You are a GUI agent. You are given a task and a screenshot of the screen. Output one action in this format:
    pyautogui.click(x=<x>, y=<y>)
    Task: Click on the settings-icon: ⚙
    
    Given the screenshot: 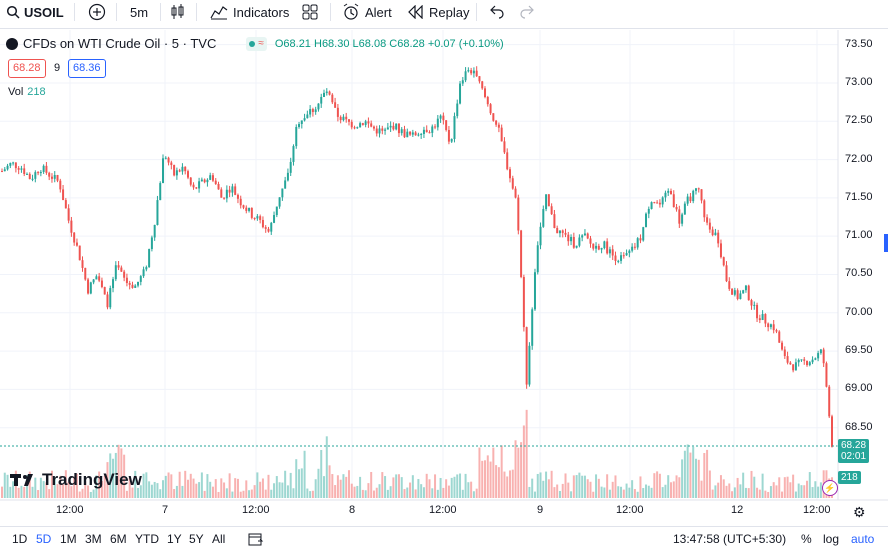 What is the action you would take?
    pyautogui.click(x=859, y=512)
    